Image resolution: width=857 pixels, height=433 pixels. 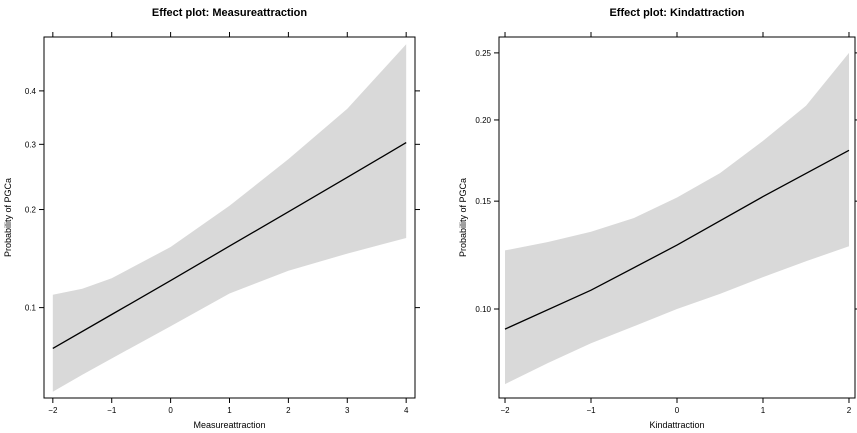 What do you see at coordinates (406, 410) in the screenshot?
I see `x-tick-label: 4` at bounding box center [406, 410].